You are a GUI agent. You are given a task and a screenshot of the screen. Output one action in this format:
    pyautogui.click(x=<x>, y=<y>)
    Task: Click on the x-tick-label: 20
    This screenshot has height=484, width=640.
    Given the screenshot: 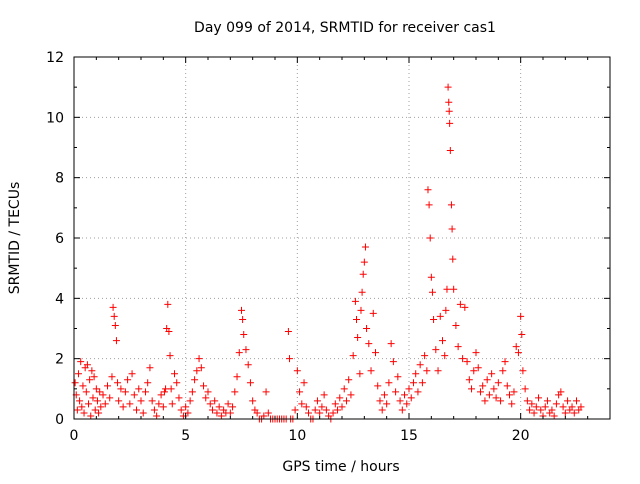 What is the action you would take?
    pyautogui.click(x=521, y=436)
    